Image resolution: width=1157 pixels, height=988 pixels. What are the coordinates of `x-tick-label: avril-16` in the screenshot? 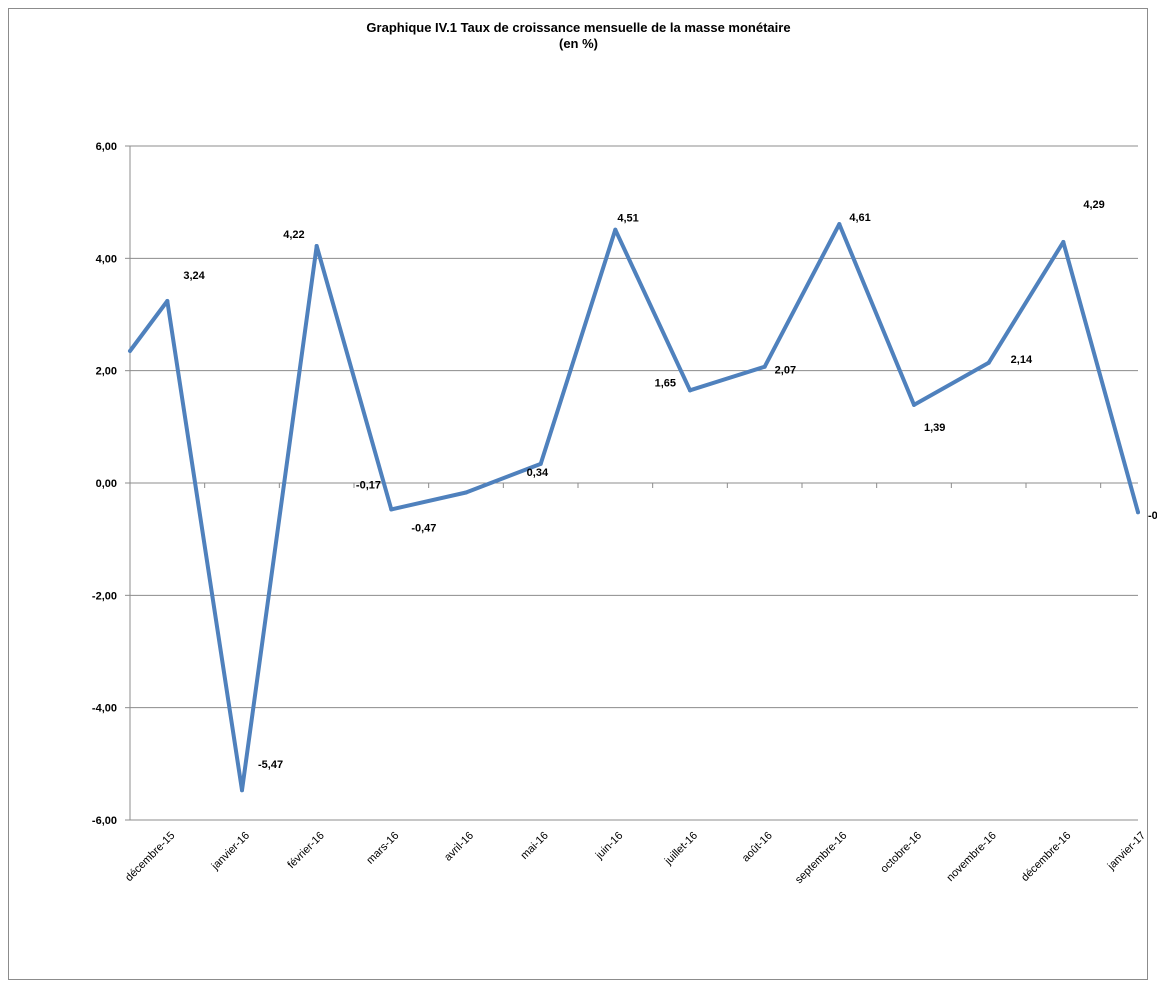 It's located at (459, 847).